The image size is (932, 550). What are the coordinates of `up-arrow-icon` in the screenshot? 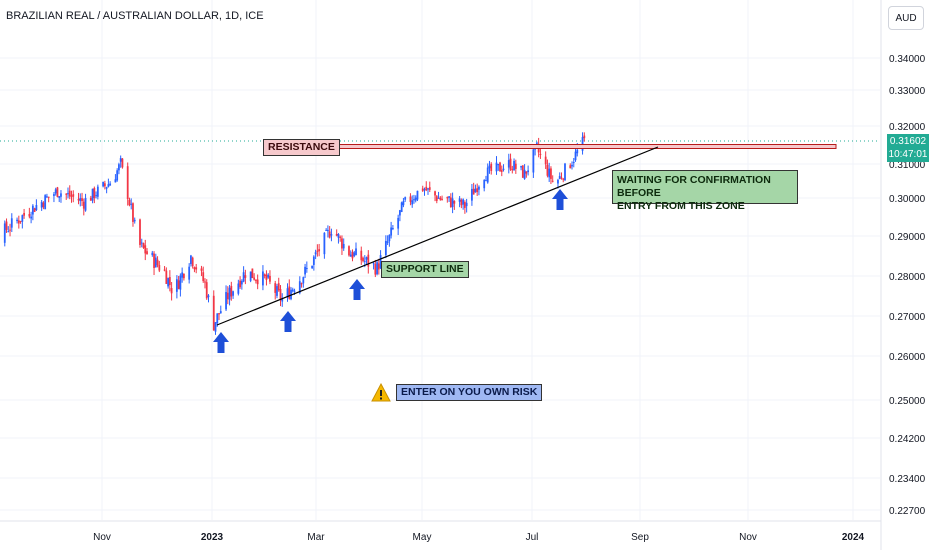 It's located at (560, 199).